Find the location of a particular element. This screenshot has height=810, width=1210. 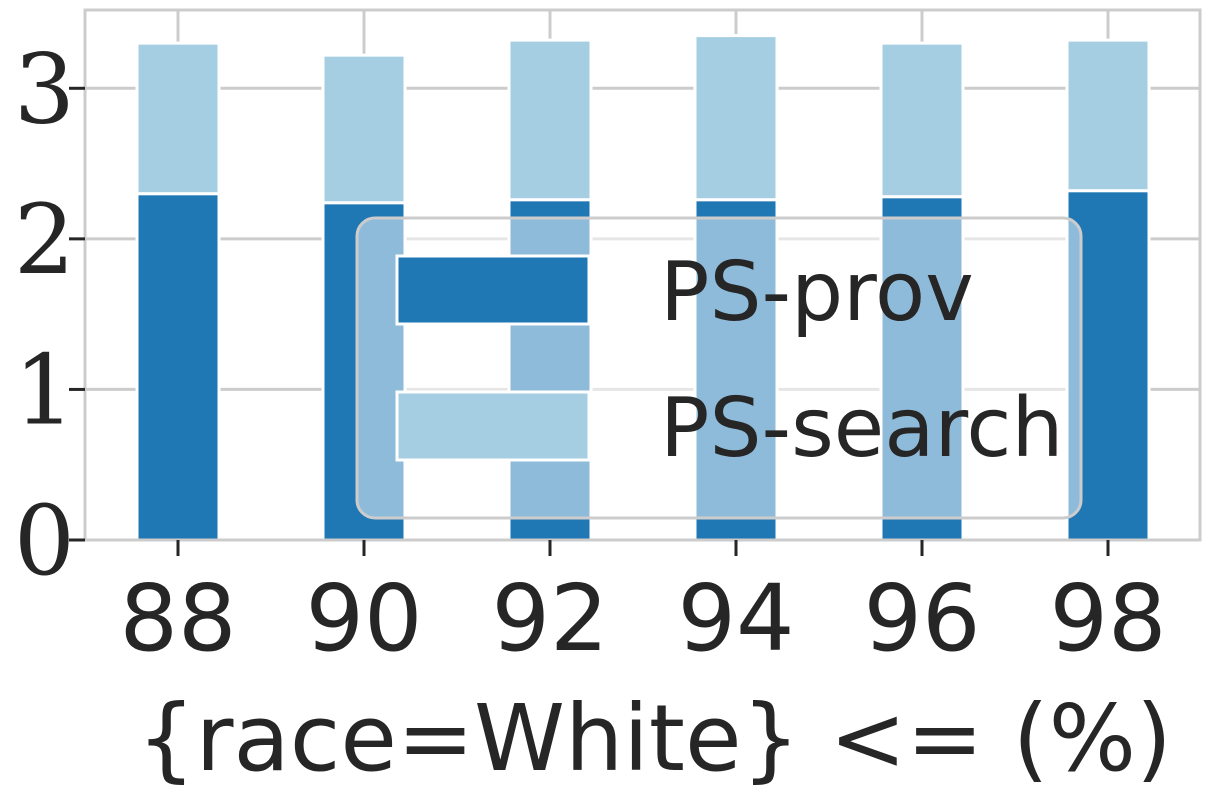

x-tick-label: 92 is located at coordinates (549, 618).